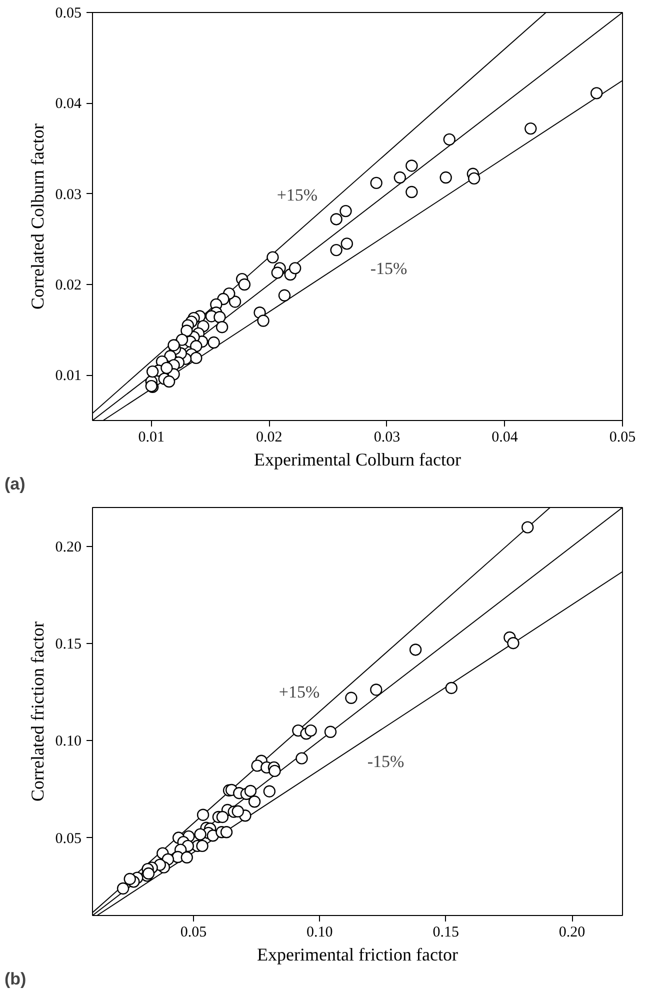 The height and width of the screenshot is (999, 662). I want to click on y-tick-label: 0.15, so click(68, 644).